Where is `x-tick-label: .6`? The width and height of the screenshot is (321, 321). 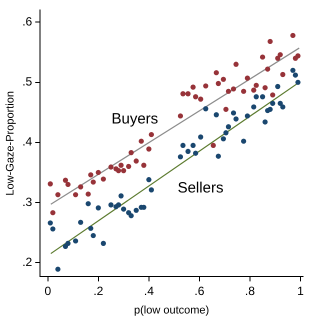
x-tick-label: .6 is located at coordinates (199, 291).